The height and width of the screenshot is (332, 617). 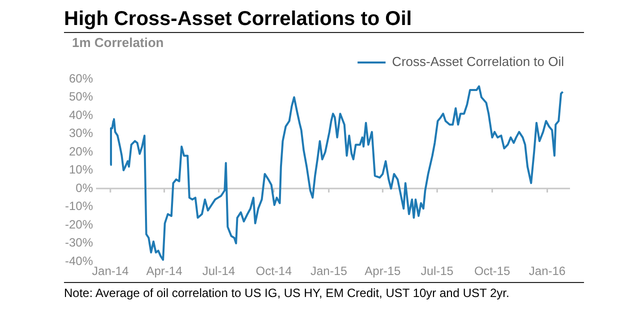 What do you see at coordinates (81, 97) in the screenshot?
I see `y-tick-label: 50%` at bounding box center [81, 97].